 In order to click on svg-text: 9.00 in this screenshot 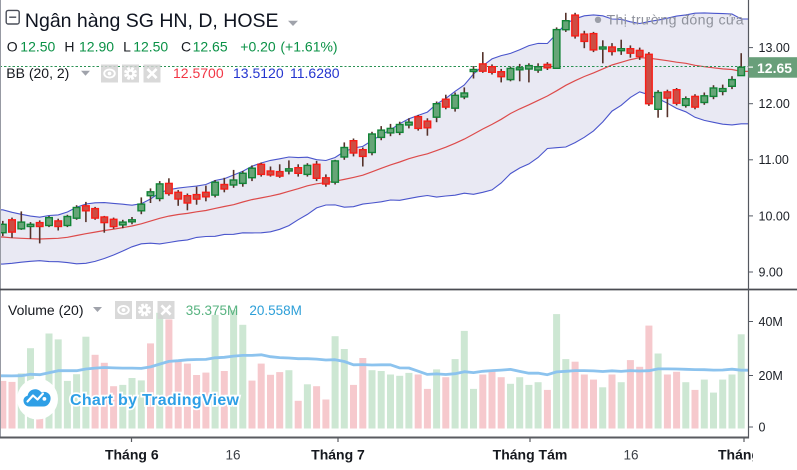, I will do `click(771, 272)`.